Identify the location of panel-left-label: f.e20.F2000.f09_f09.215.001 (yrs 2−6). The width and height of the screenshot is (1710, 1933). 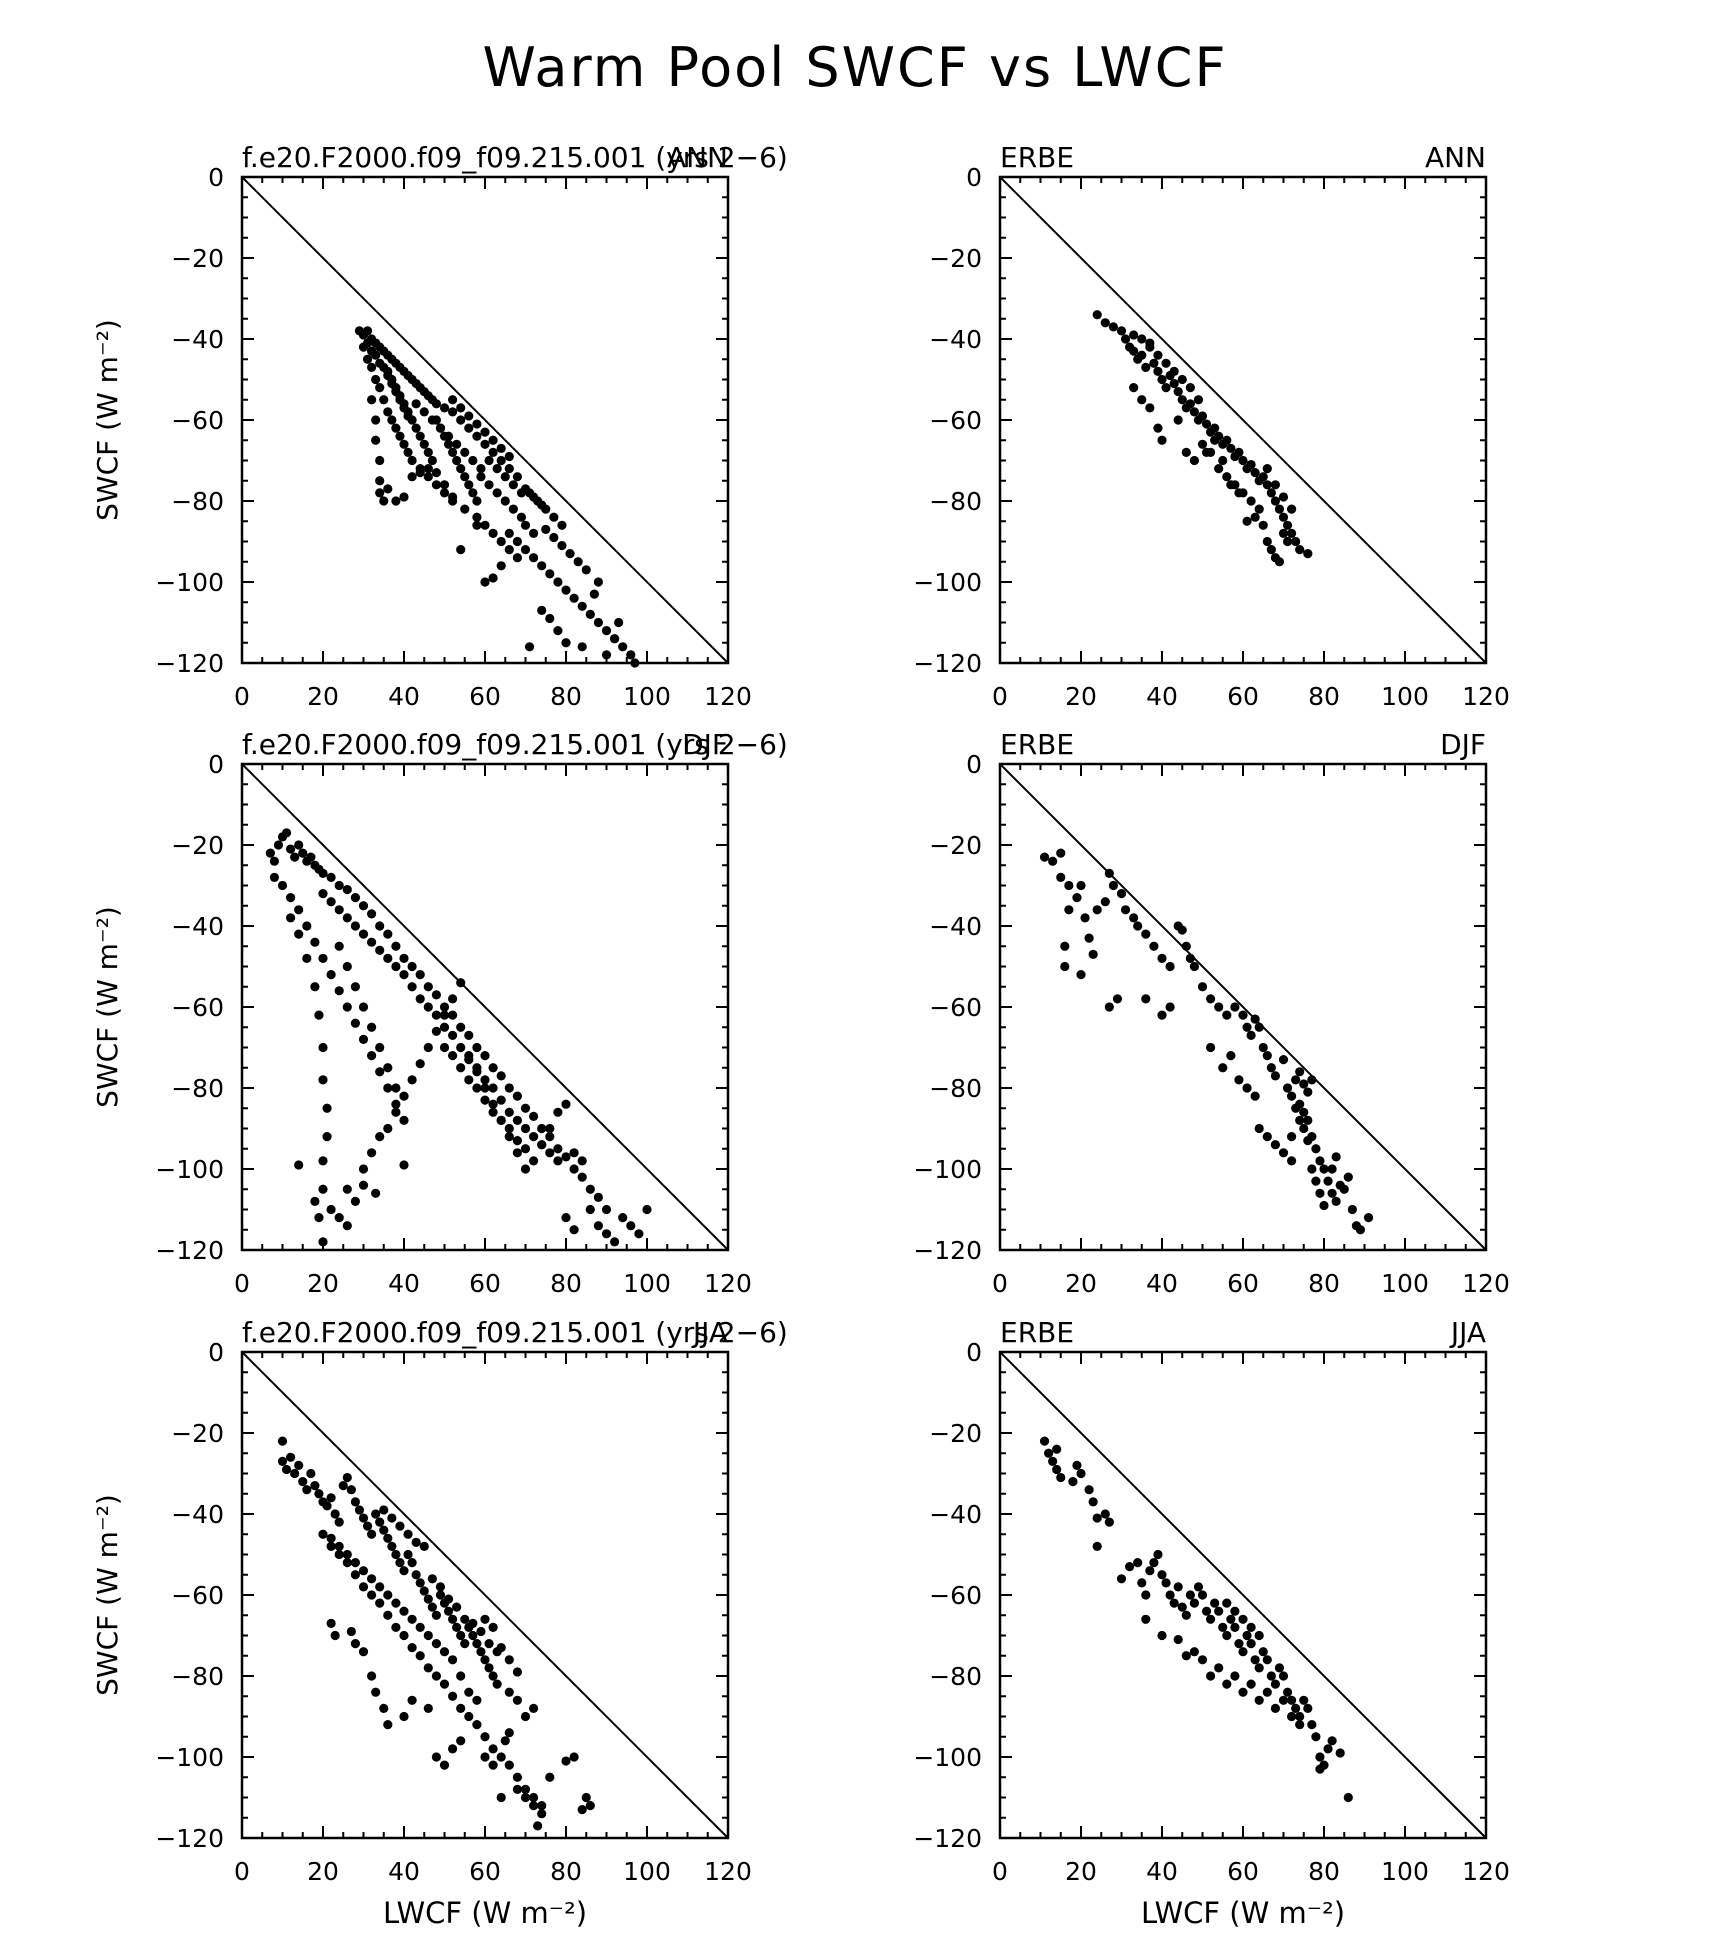
(515, 1332).